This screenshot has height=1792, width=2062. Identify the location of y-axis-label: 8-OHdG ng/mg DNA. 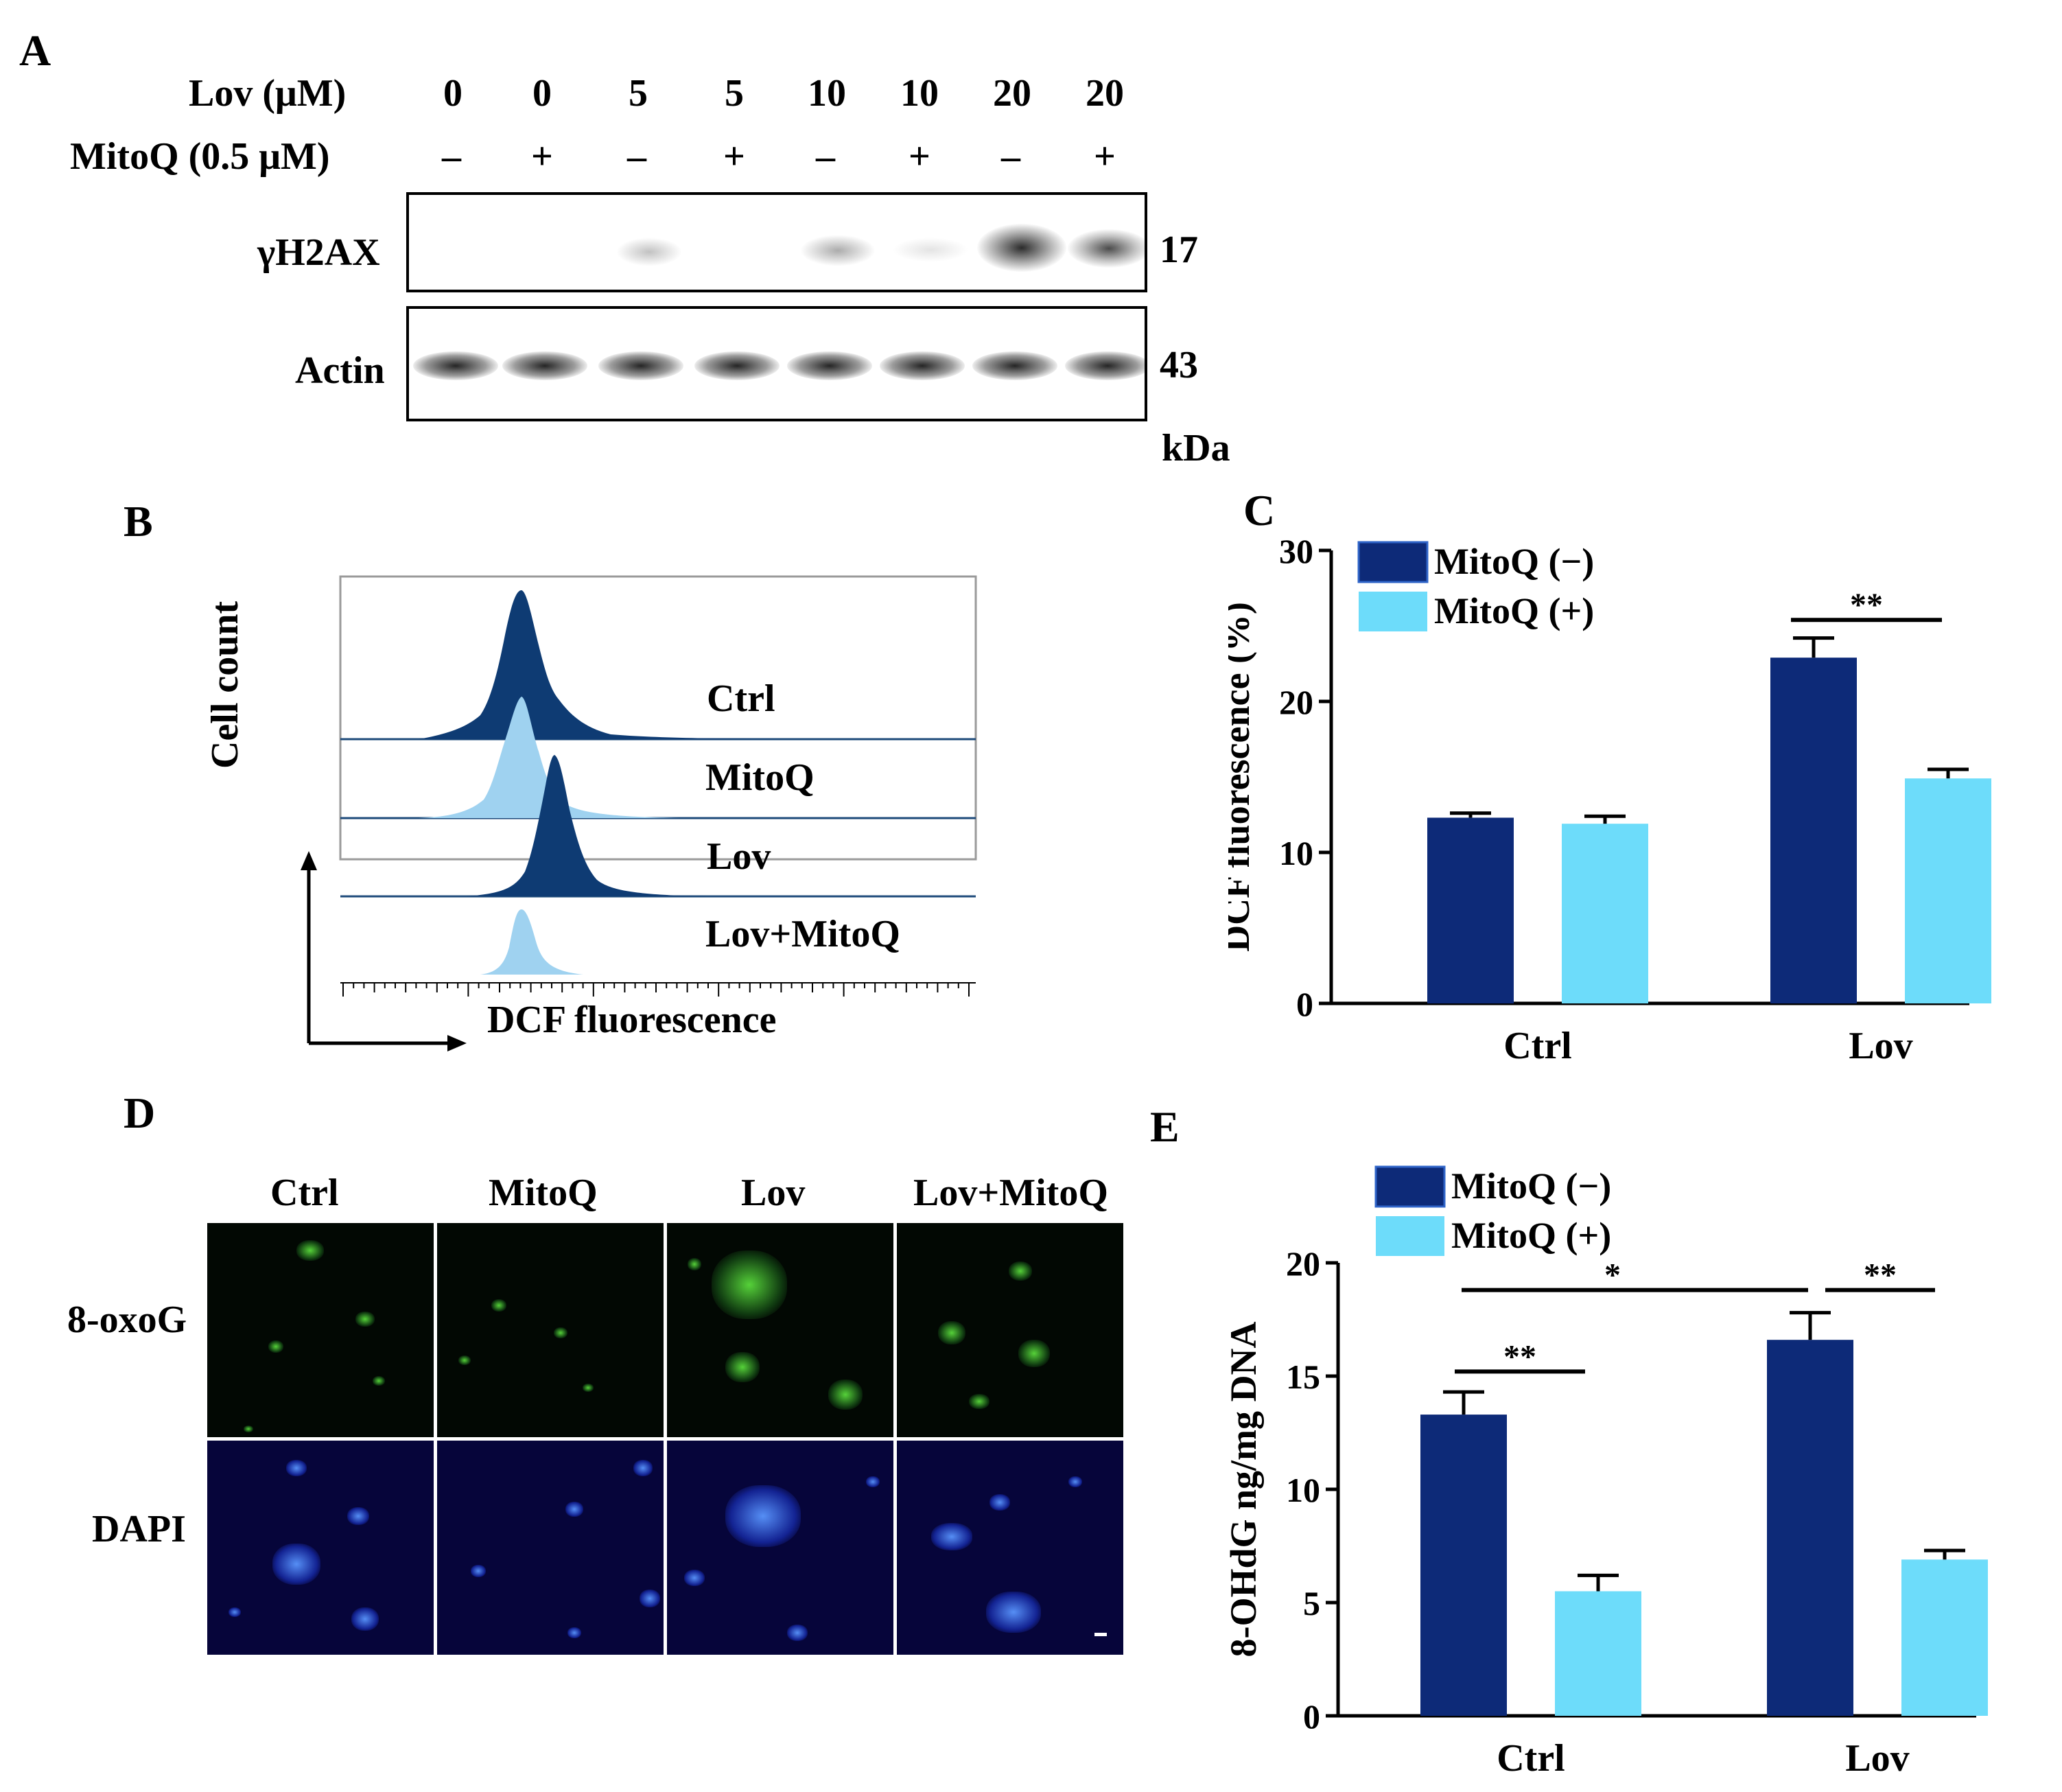
(1246, 1489).